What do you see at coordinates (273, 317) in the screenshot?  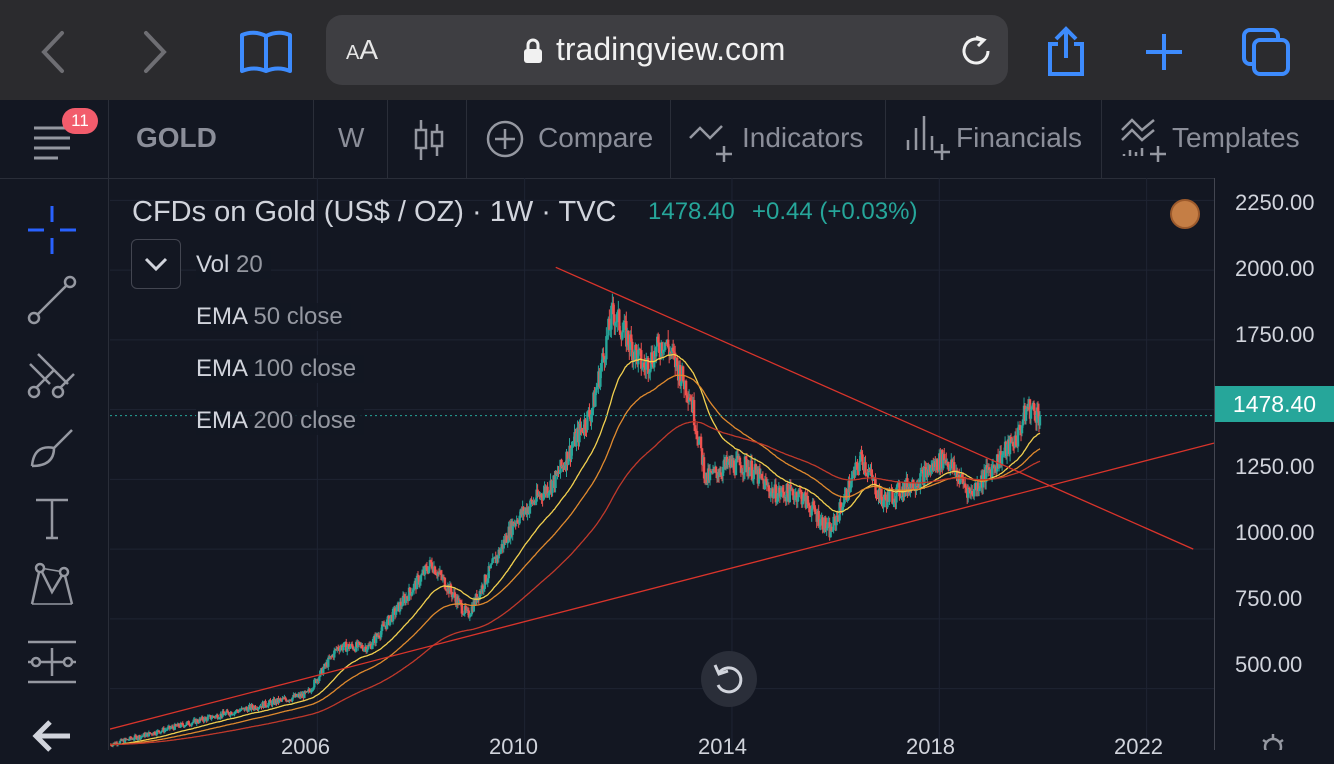 I see `indicator-ema-50: EMA 50 close` at bounding box center [273, 317].